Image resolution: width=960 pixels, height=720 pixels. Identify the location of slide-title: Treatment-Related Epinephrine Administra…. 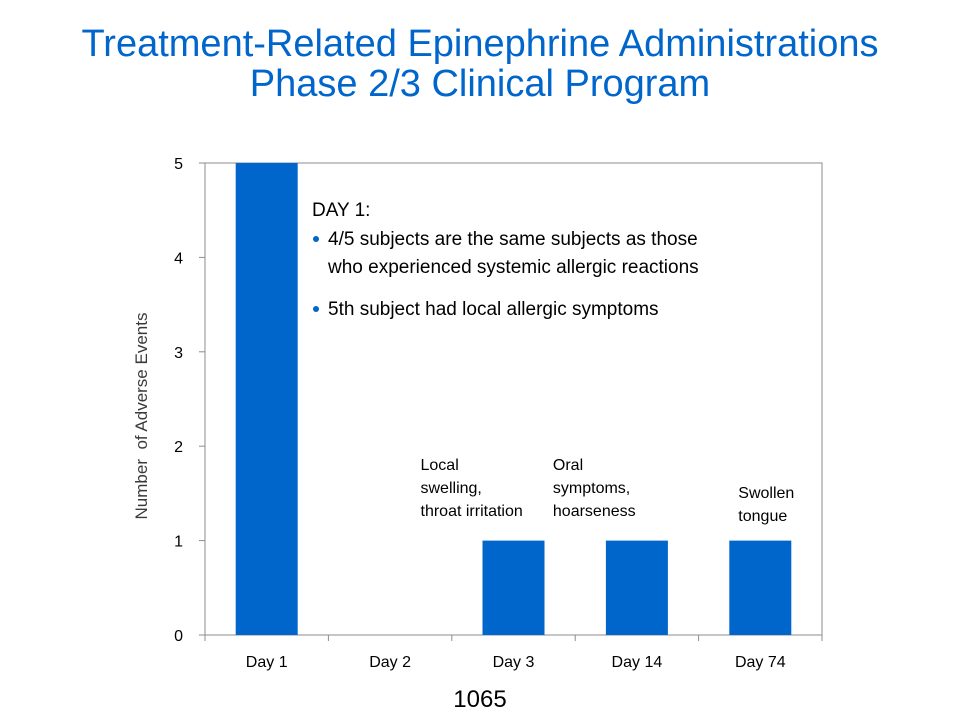
(480, 64).